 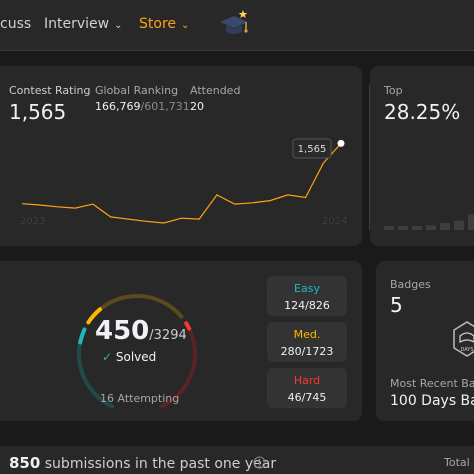 What do you see at coordinates (122, 331) in the screenshot?
I see `solved-count-value: 450` at bounding box center [122, 331].